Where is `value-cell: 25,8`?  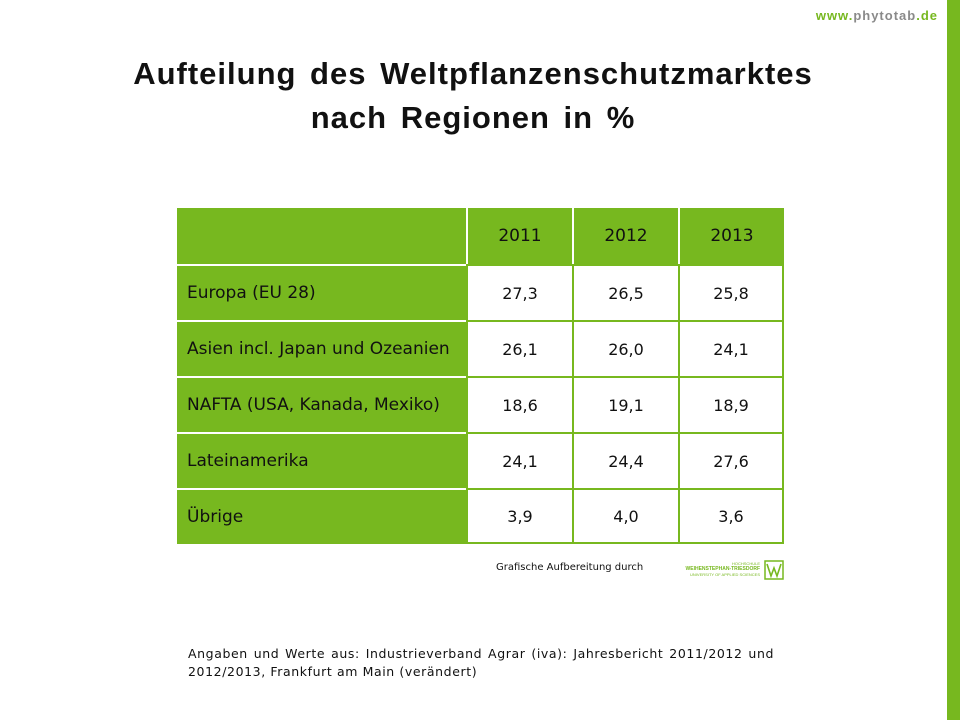
value-cell: 25,8 is located at coordinates (731, 292).